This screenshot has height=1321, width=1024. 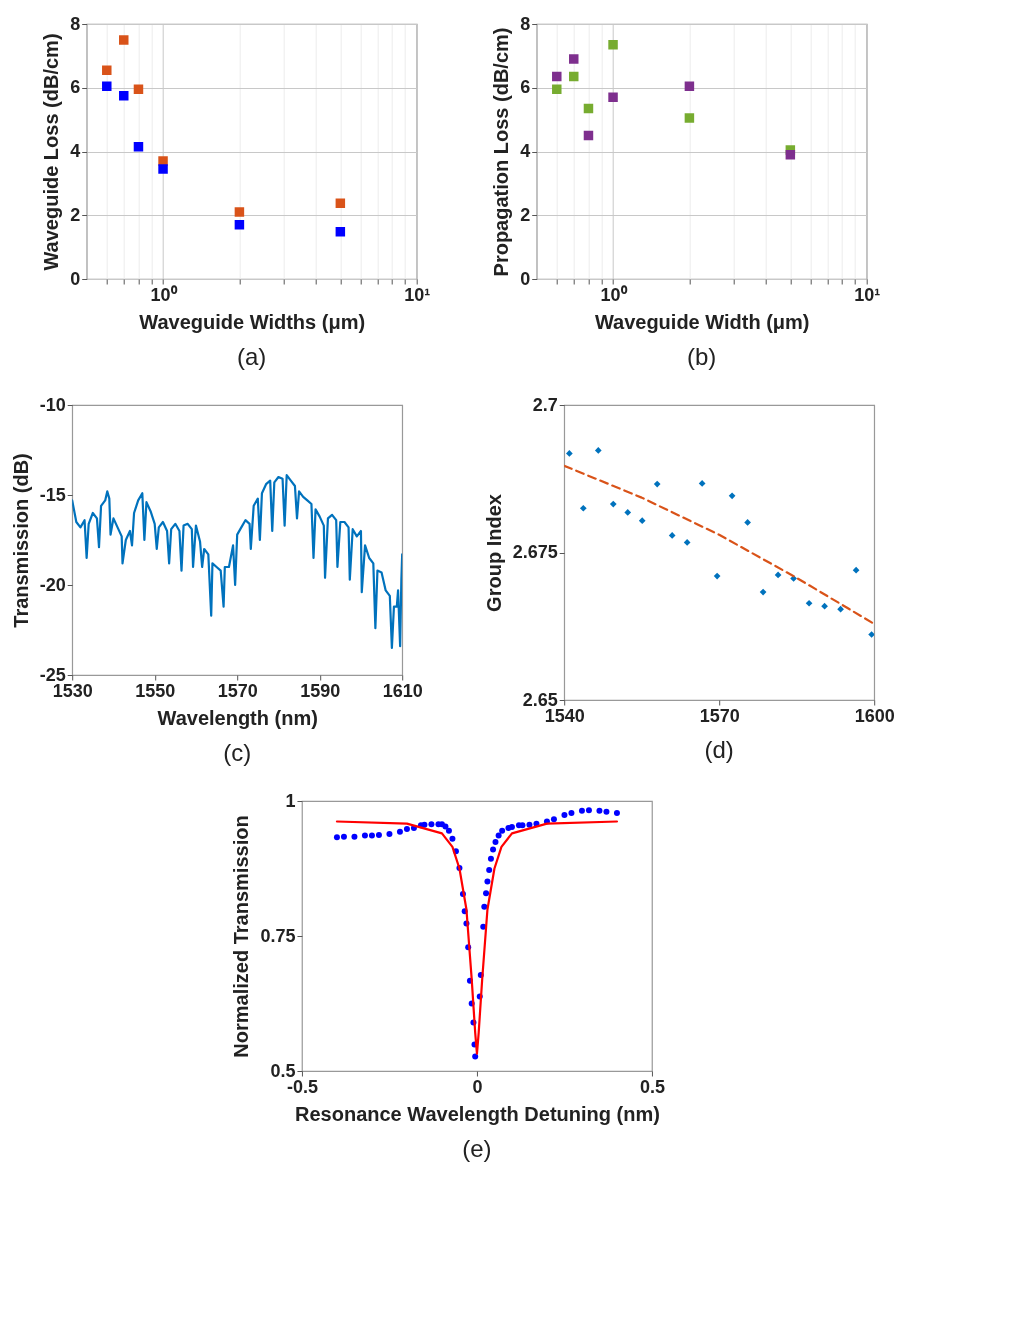 What do you see at coordinates (545, 404) in the screenshot?
I see `y-tick-label: 2.7` at bounding box center [545, 404].